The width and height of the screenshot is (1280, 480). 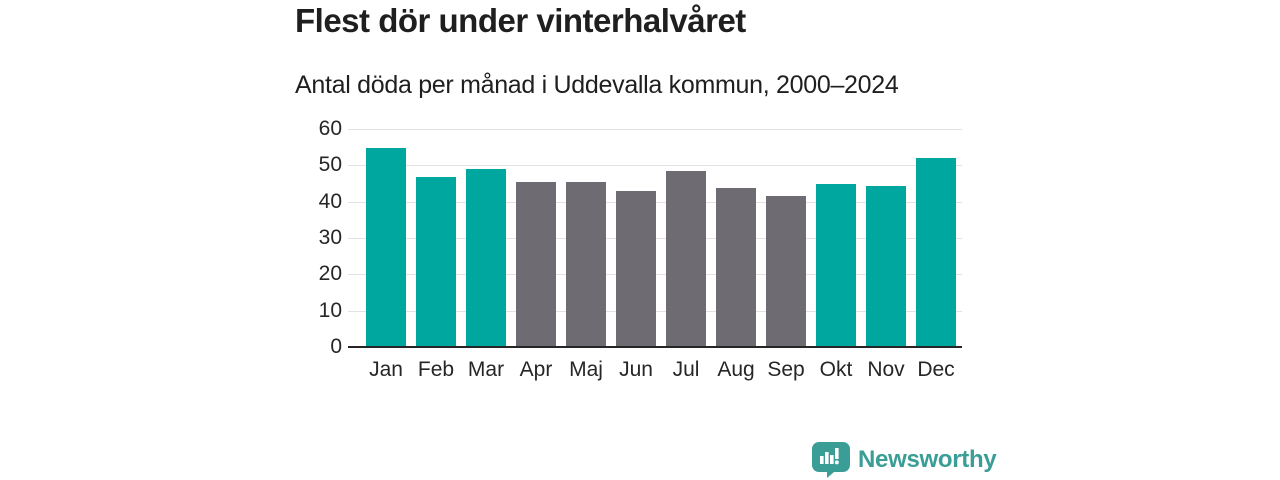 I want to click on x-axis-tick-label: Mar, so click(x=486, y=369).